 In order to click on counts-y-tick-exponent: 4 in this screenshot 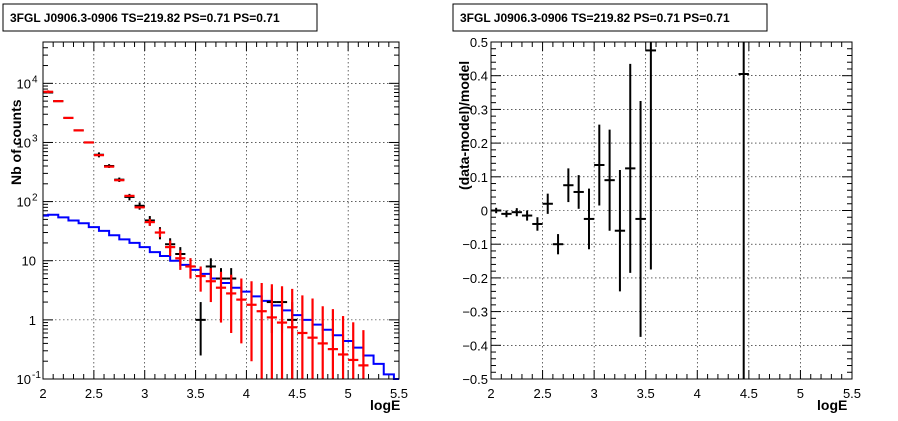, I will do `click(35, 79)`.